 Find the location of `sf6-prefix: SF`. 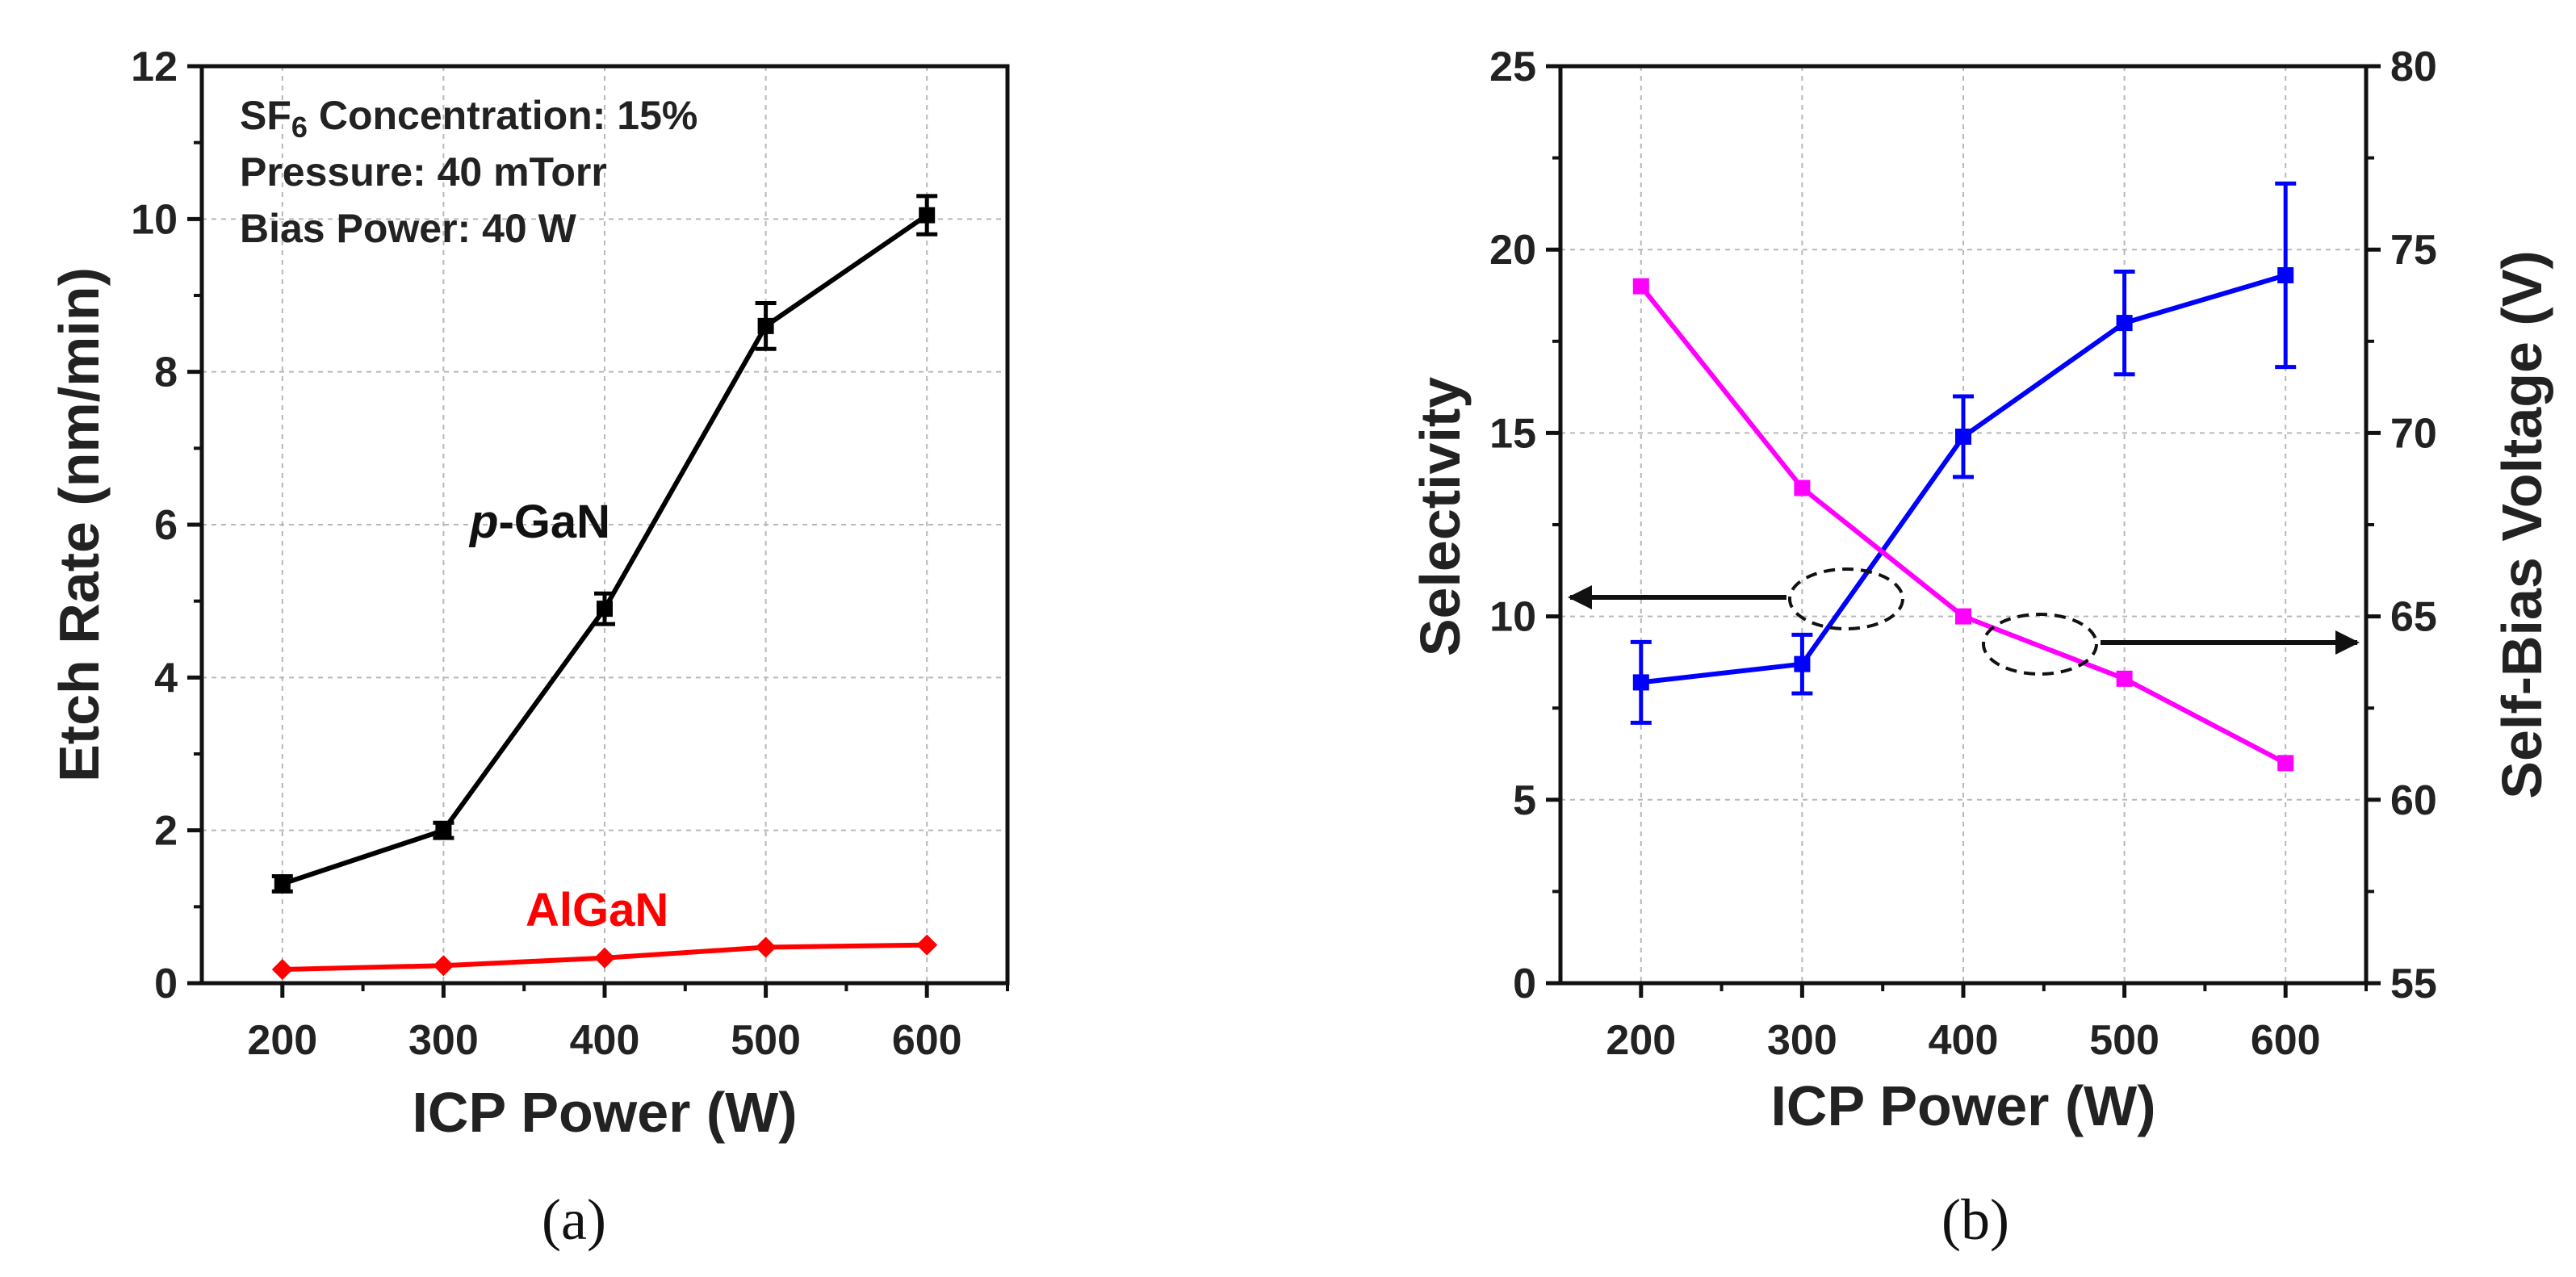

sf6-prefix: SF is located at coordinates (265, 115).